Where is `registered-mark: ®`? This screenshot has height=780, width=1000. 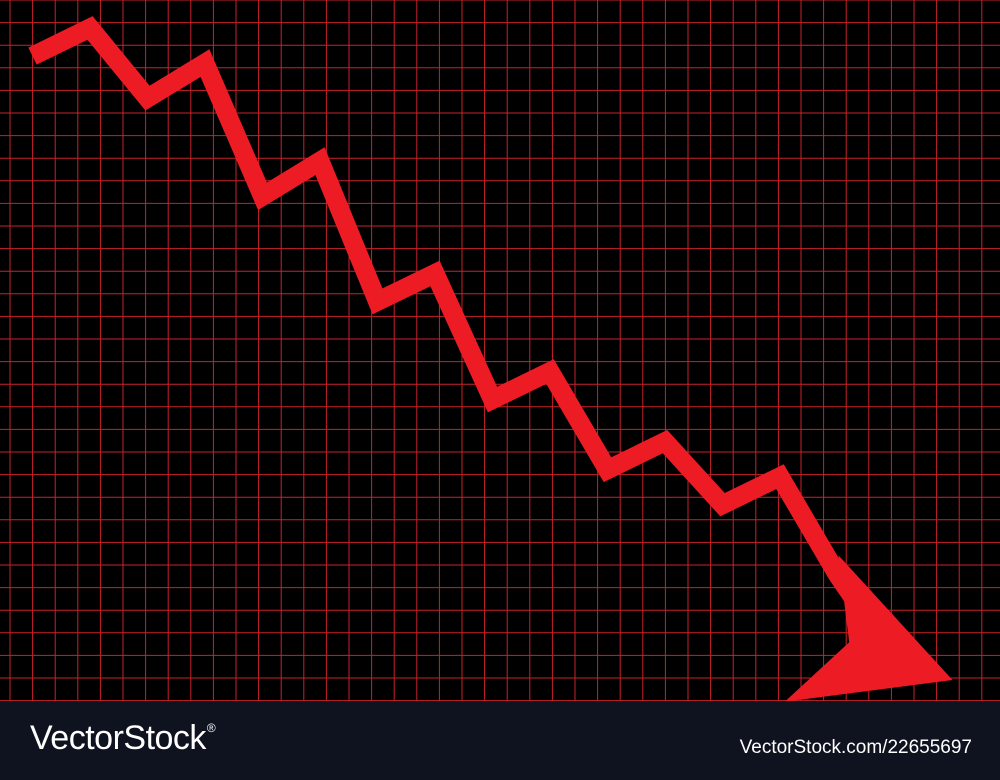 registered-mark: ® is located at coordinates (211, 728).